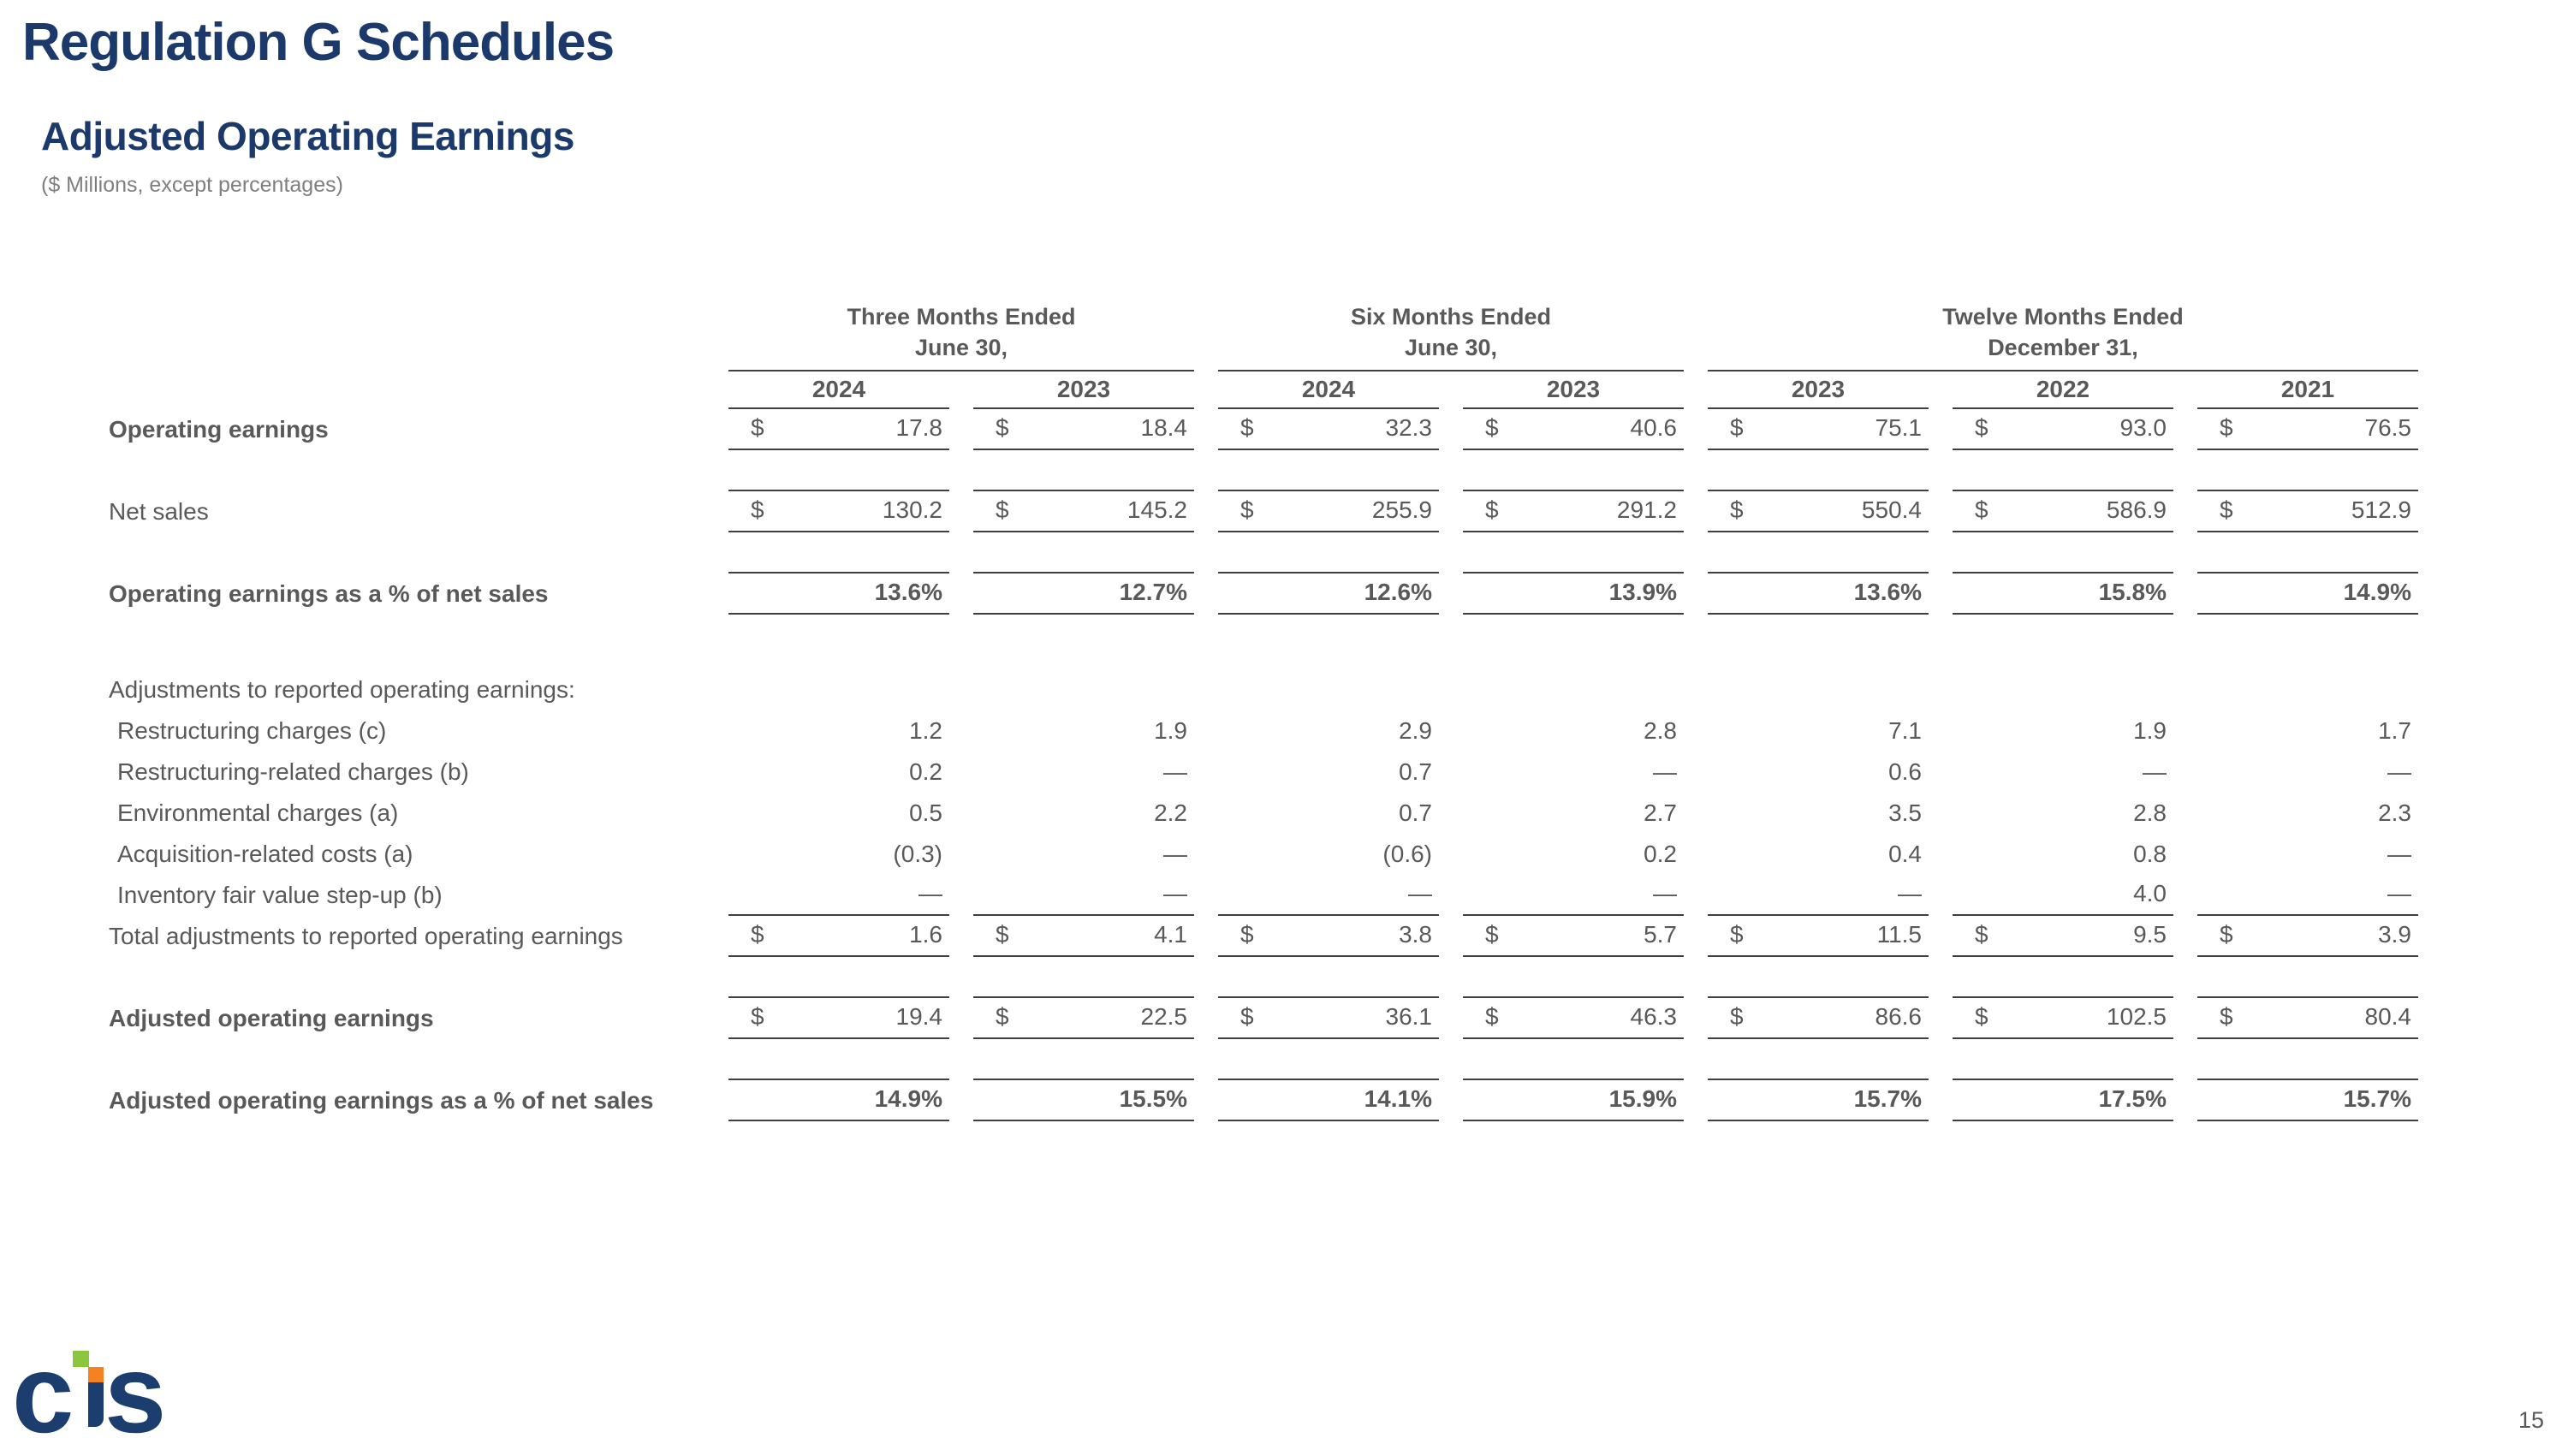 The width and height of the screenshot is (2568, 1456). Describe the element at coordinates (2307, 390) in the screenshot. I see `year-header: 2021` at that location.